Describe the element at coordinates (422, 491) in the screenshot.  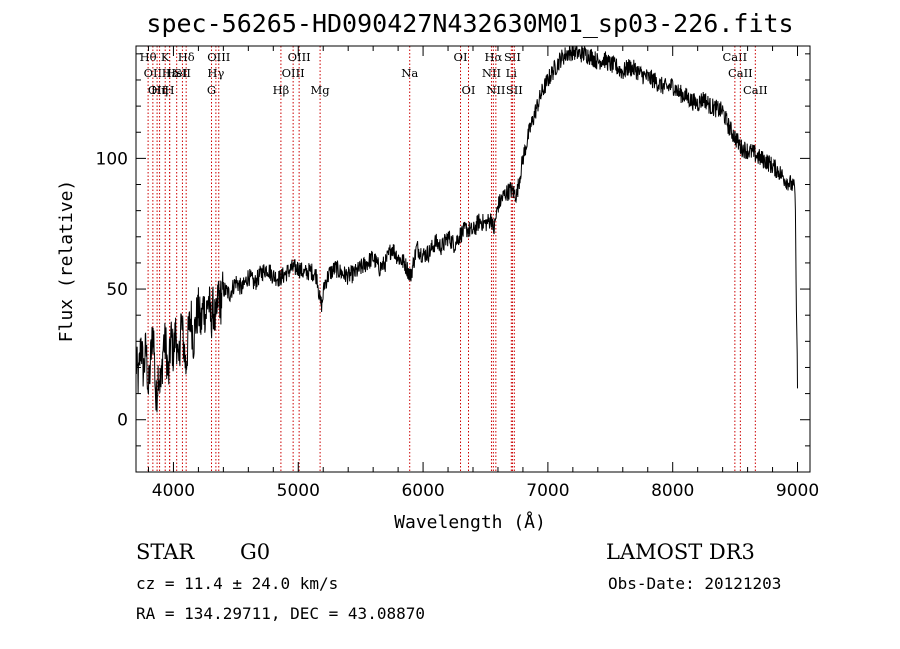
I see `x-tick-label: 6000` at that location.